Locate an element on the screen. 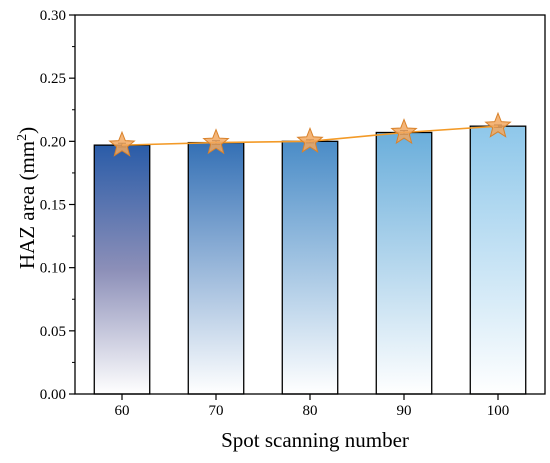  y-axis-title-superscript: 2 is located at coordinates (22, 137).